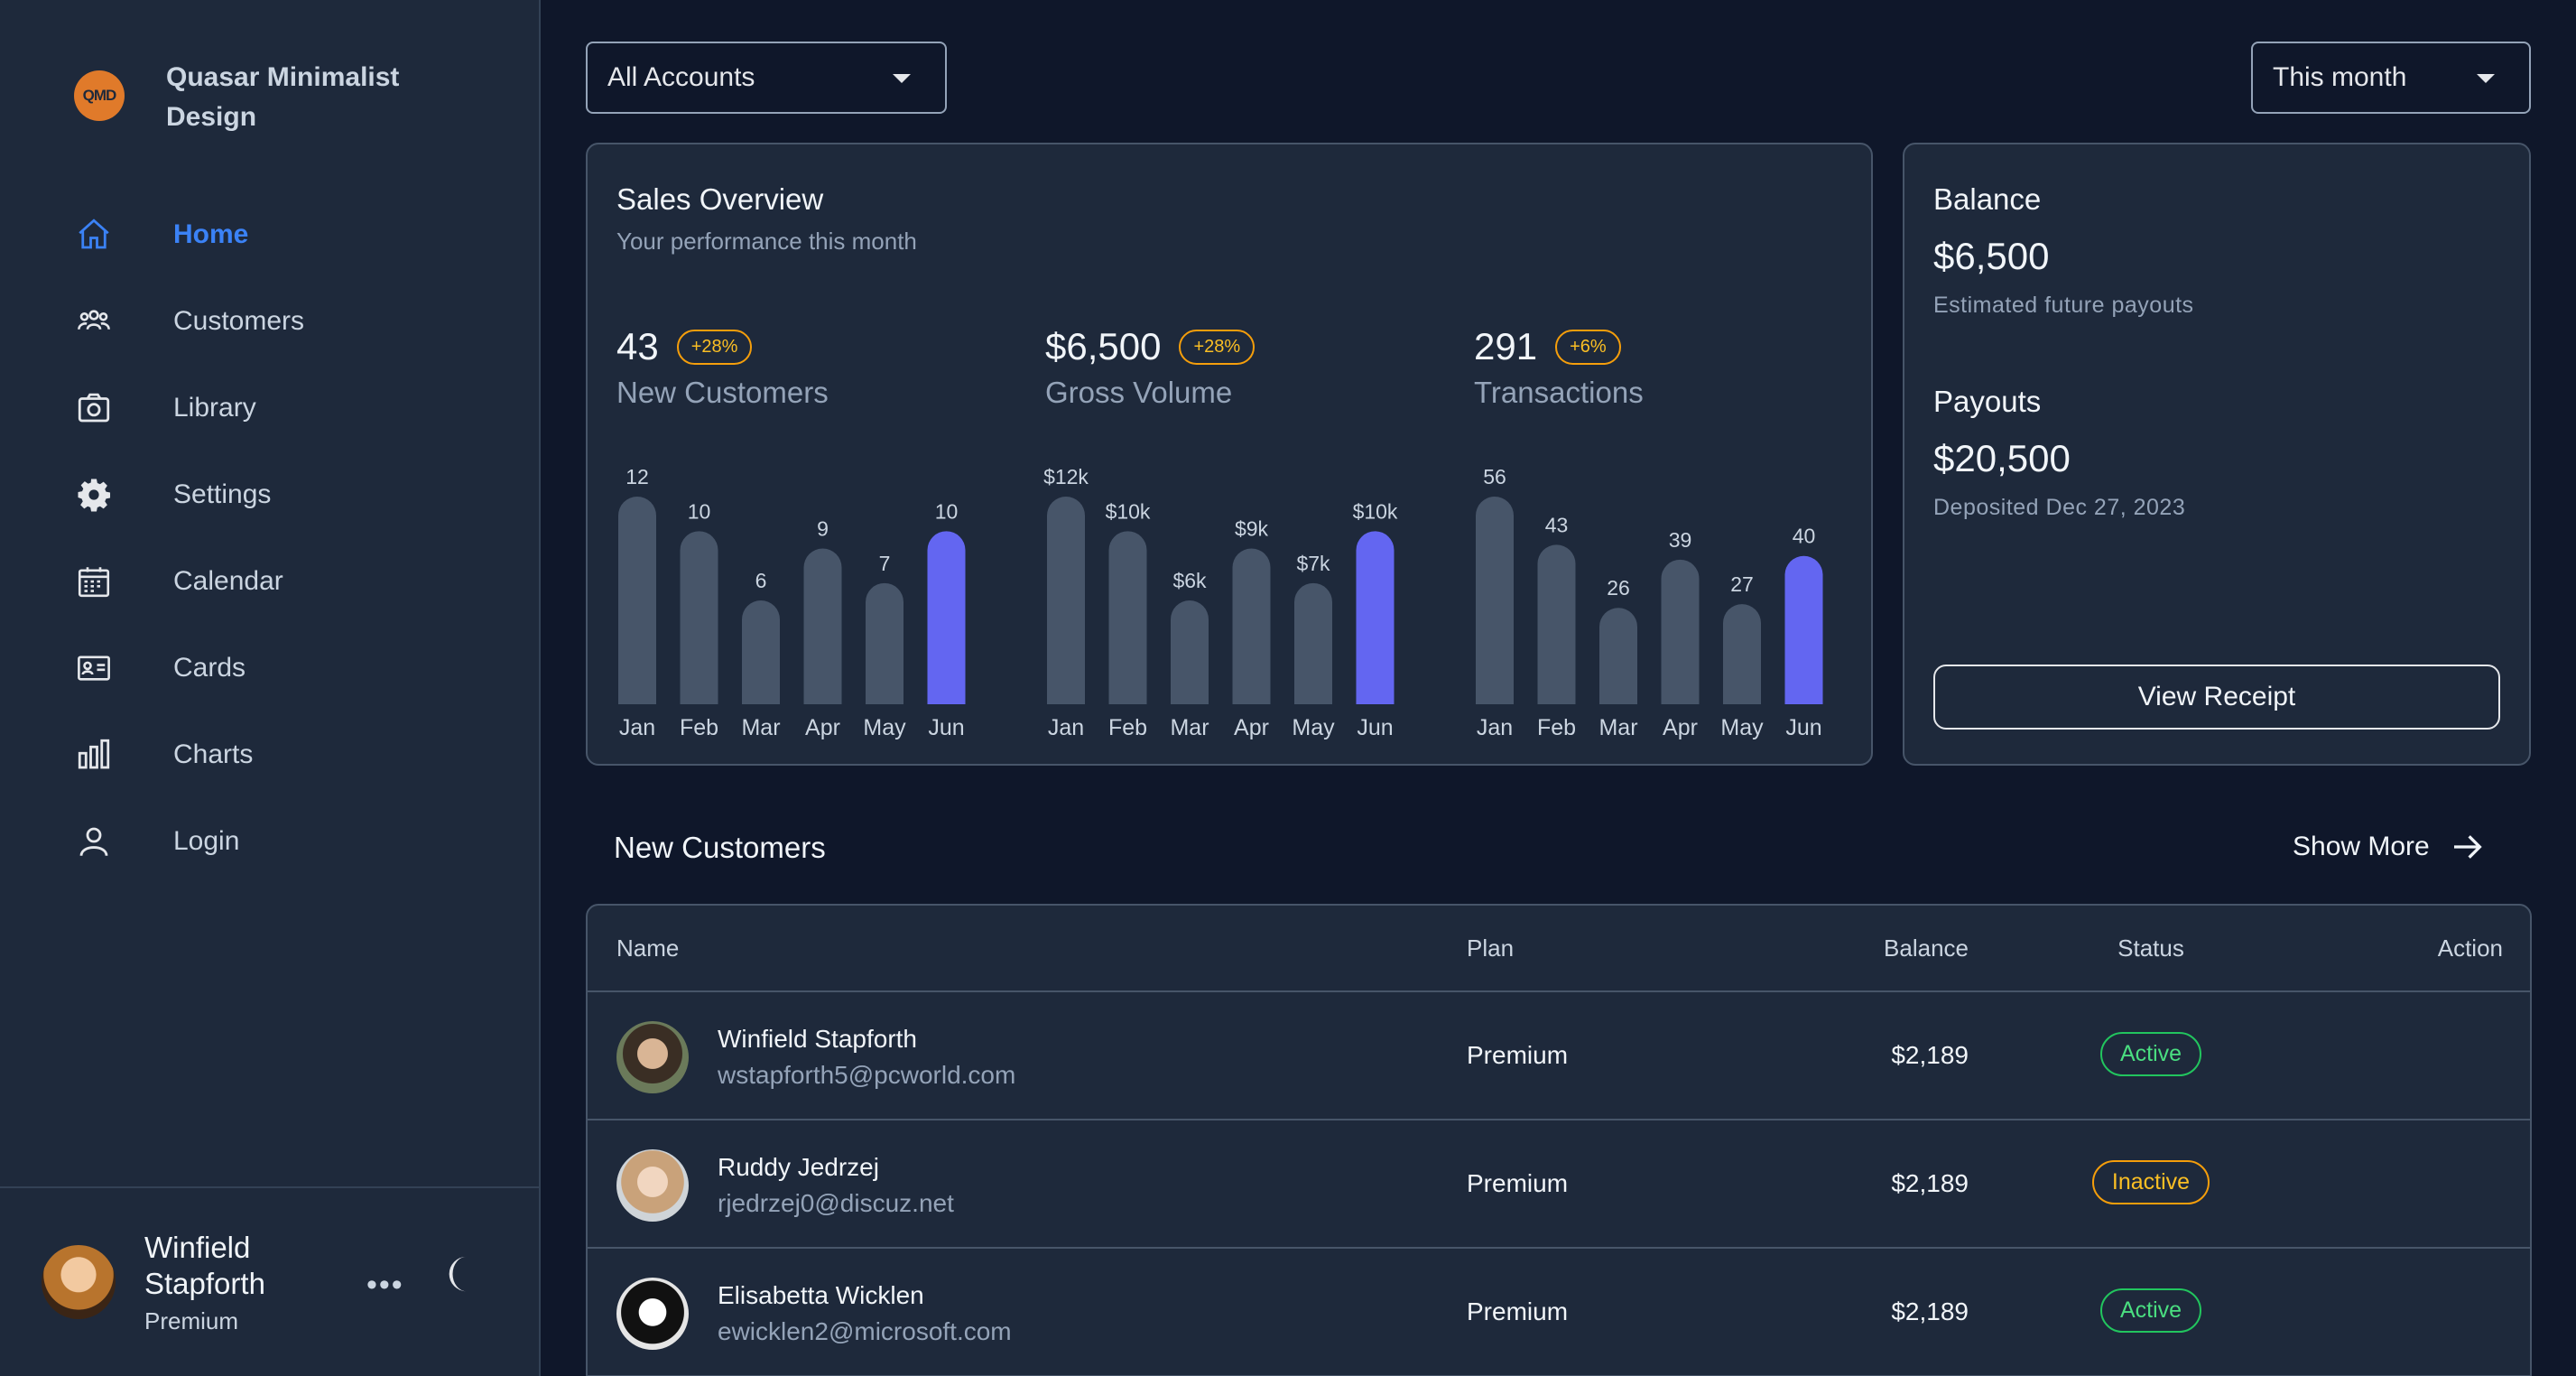 This screenshot has height=1376, width=2576. What do you see at coordinates (206, 841) in the screenshot?
I see `sidebar-item-label: Login` at bounding box center [206, 841].